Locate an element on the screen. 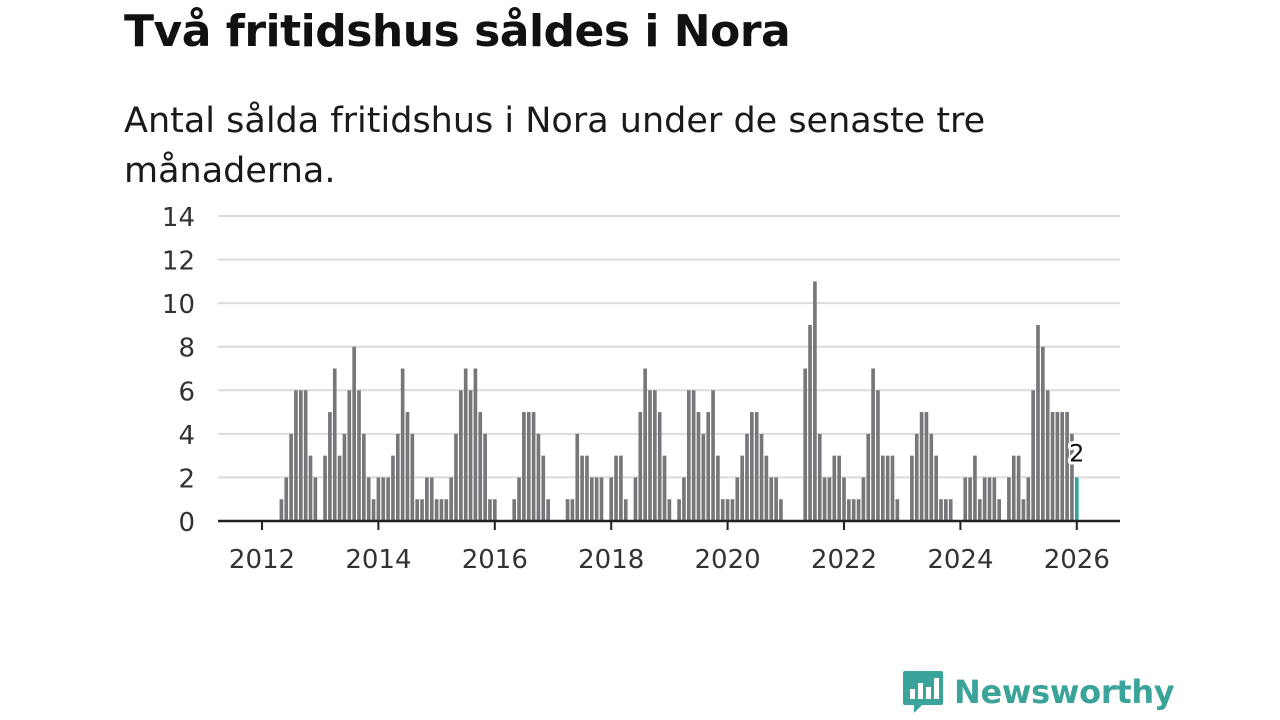 Image resolution: width=1280 pixels, height=720 pixels. x-tick-label: 2024 is located at coordinates (960, 560).